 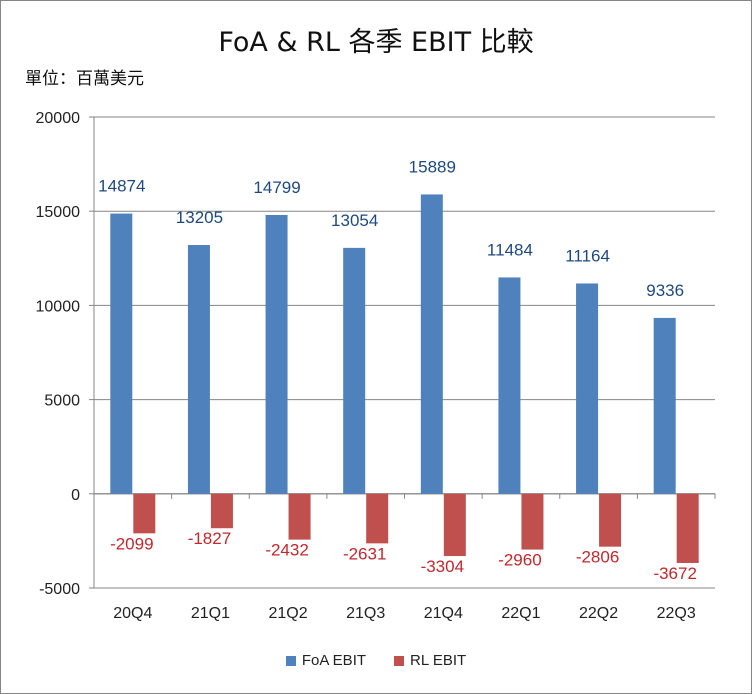 I want to click on x-tick-label-21Q4: 21Q4, so click(x=443, y=613).